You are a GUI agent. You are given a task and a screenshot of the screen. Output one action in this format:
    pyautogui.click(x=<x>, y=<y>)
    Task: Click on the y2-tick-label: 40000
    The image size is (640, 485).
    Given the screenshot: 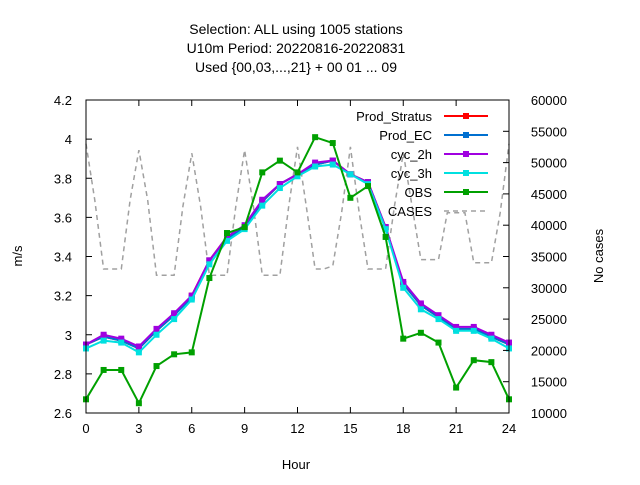 What is the action you would take?
    pyautogui.click(x=549, y=225)
    